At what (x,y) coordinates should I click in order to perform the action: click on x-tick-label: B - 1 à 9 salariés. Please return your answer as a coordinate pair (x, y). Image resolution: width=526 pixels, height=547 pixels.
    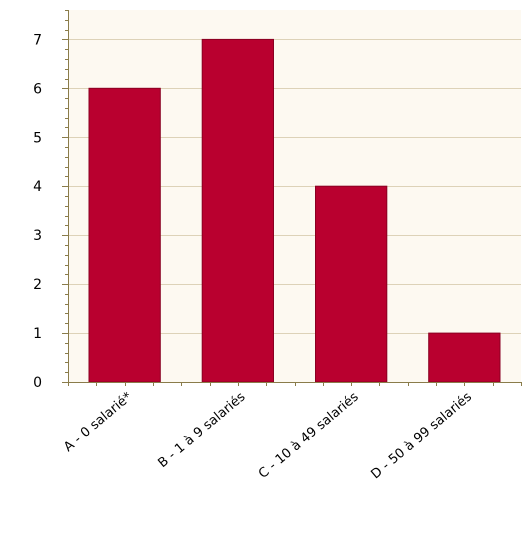
    Looking at the image, I should click on (201, 430).